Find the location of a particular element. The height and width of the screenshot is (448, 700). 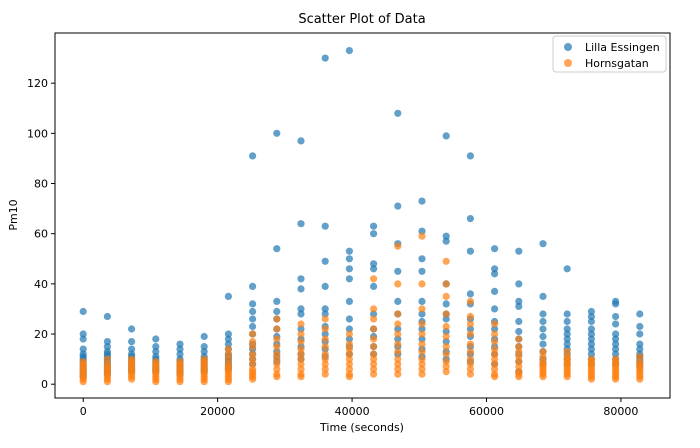

chart-title: Scatter Plot of Data is located at coordinates (361, 19).